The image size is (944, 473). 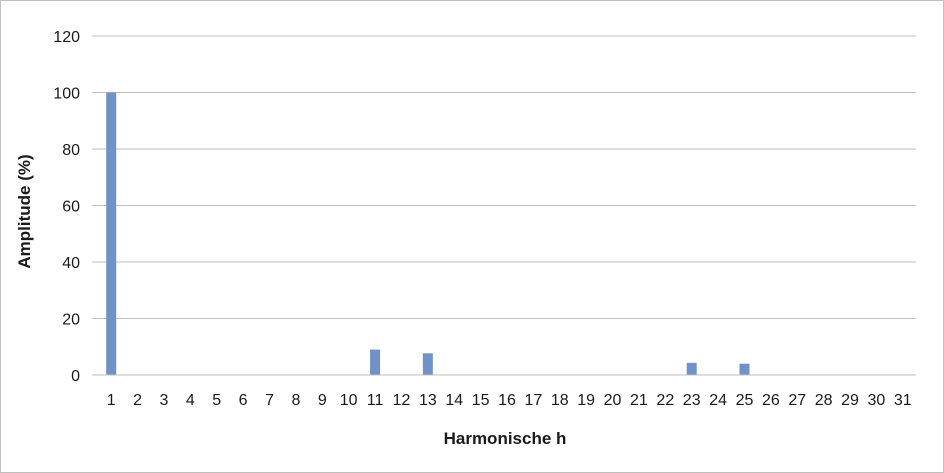 I want to click on x-tick-label-31: 31, so click(x=903, y=400).